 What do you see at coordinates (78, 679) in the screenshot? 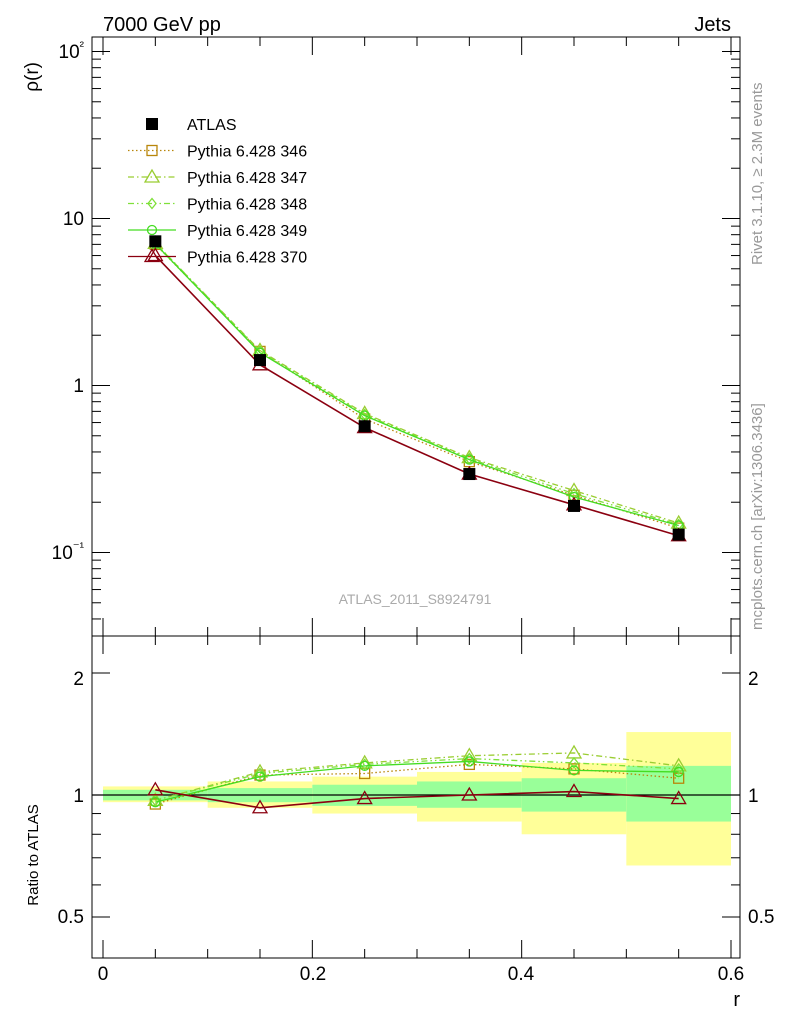
I see `ratio-ytick-label-2: 2` at bounding box center [78, 679].